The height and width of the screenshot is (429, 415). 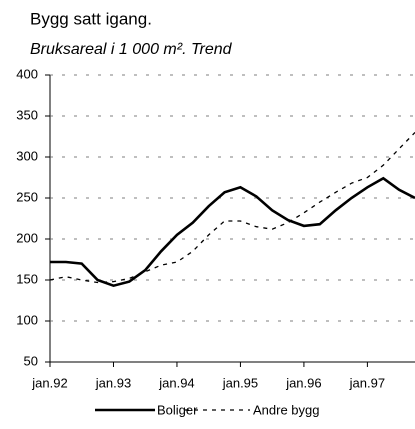 What do you see at coordinates (131, 49) in the screenshot?
I see `chart-subtitle: Bruksareal i 1 000 m². Trend` at bounding box center [131, 49].